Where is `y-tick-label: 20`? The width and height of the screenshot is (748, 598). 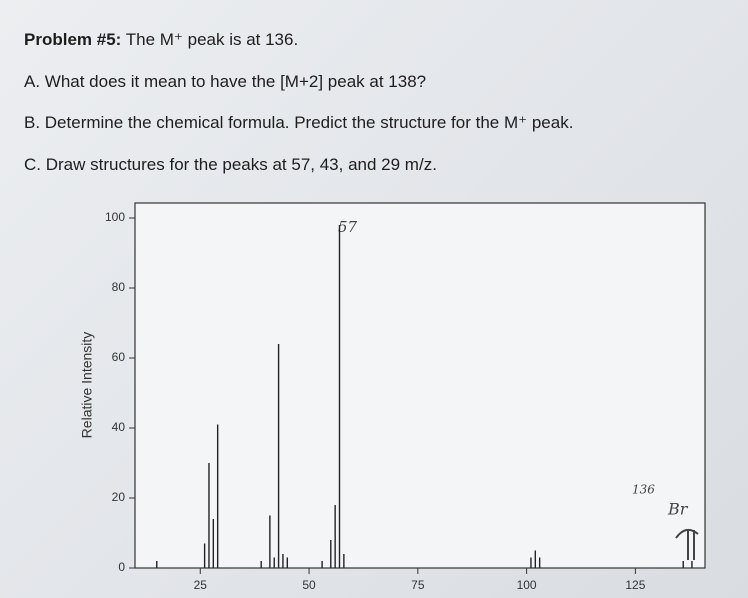
y-tick-label: 20 is located at coordinates (119, 497).